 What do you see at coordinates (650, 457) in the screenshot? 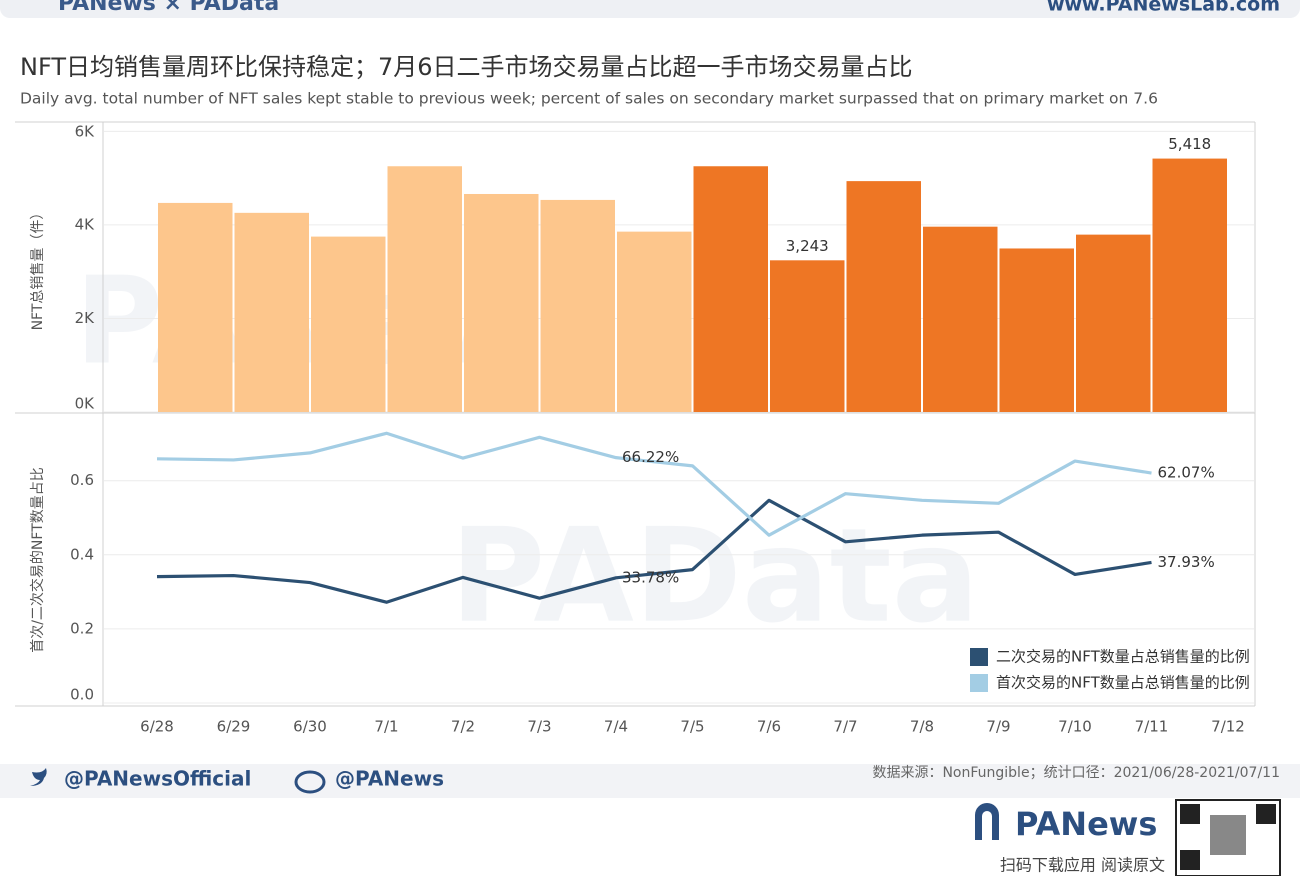
I see `data-label: 66.22%` at bounding box center [650, 457].